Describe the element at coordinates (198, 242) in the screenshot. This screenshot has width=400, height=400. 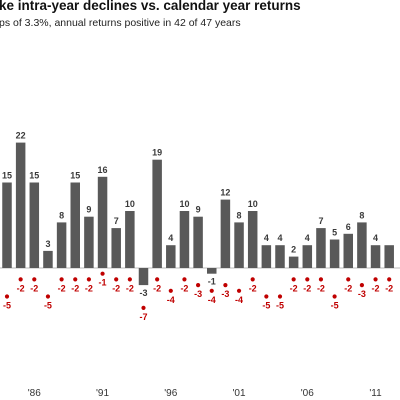
I see `bar-1998` at that location.